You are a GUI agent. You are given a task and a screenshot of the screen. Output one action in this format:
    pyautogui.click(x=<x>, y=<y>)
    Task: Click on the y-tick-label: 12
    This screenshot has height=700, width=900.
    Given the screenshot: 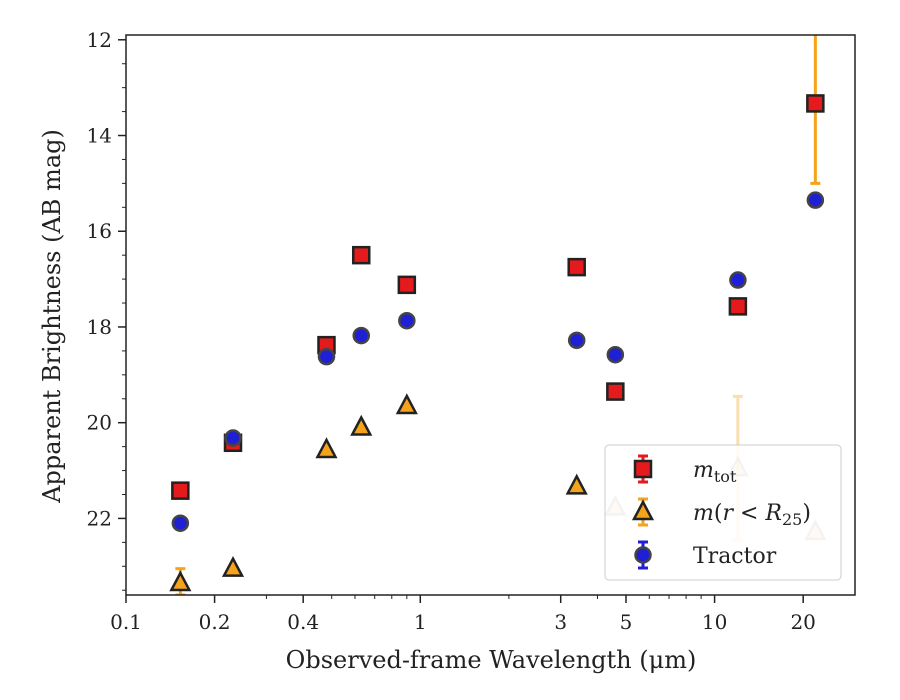 What is the action you would take?
    pyautogui.click(x=99, y=40)
    